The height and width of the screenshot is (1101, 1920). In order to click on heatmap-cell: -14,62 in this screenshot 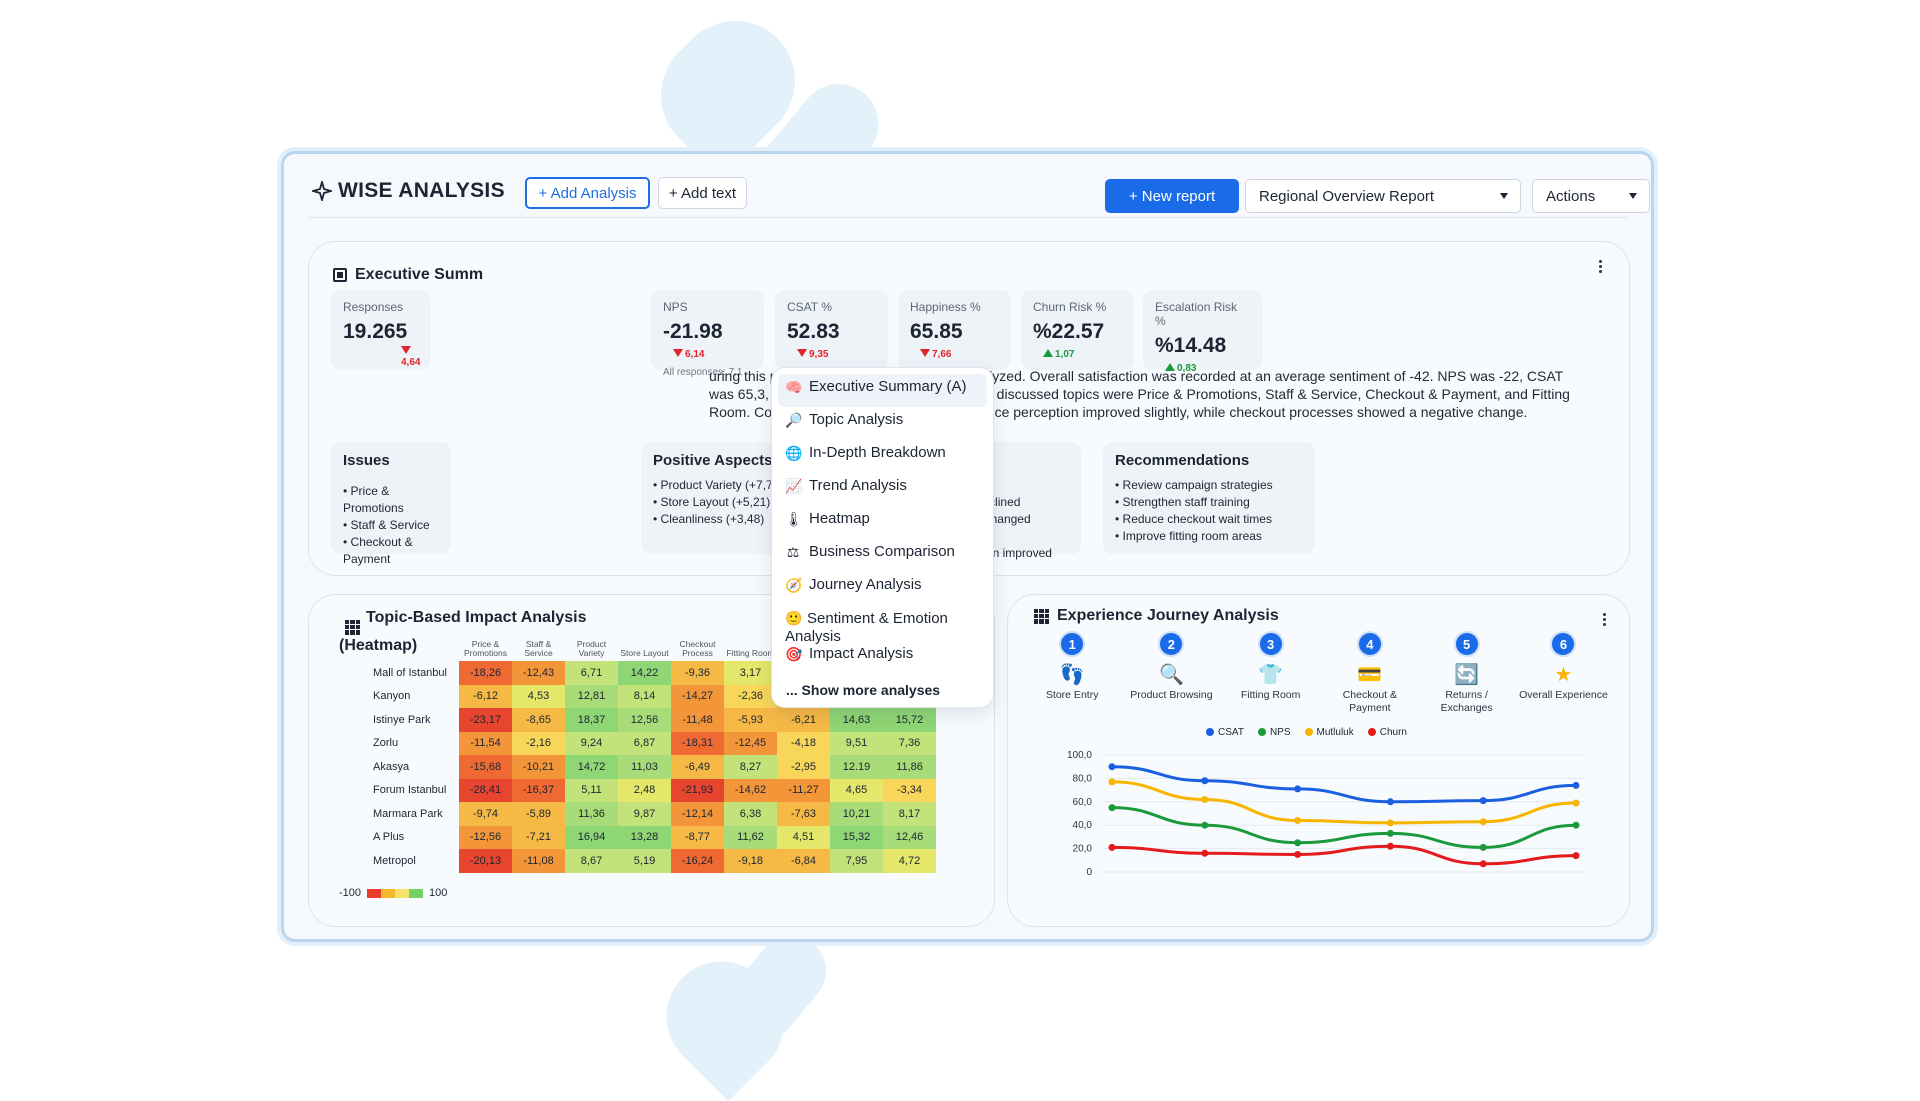, I will do `click(750, 790)`.